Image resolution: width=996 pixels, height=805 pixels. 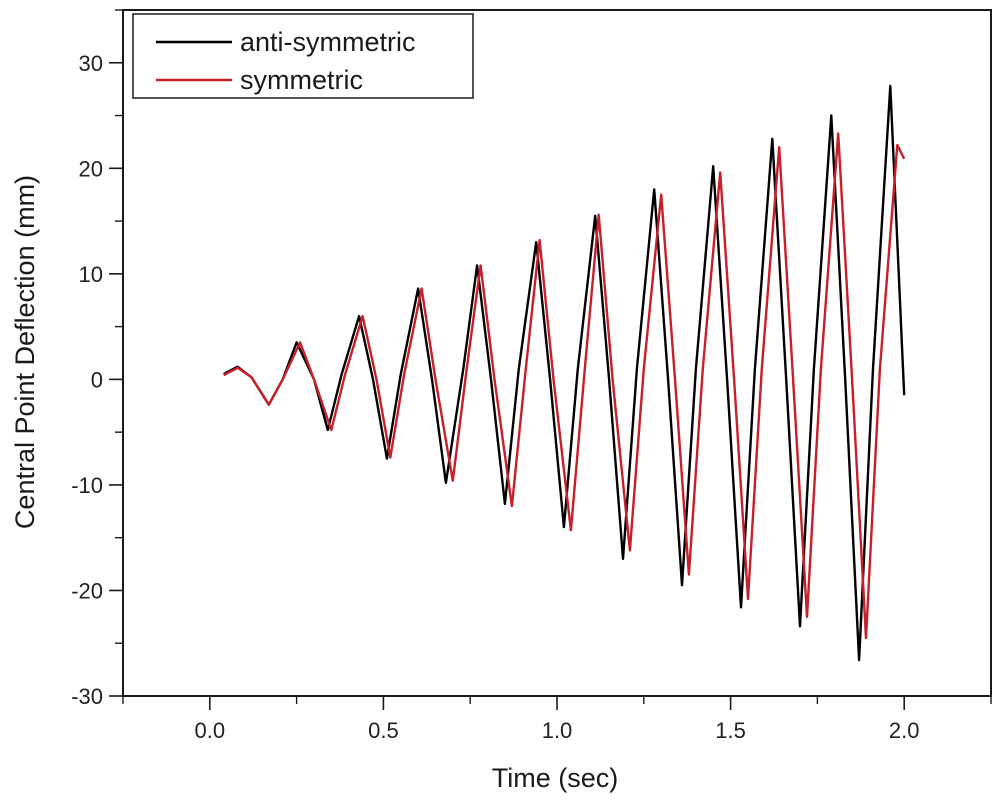 I want to click on y-tick-label: 10, so click(x=91, y=274).